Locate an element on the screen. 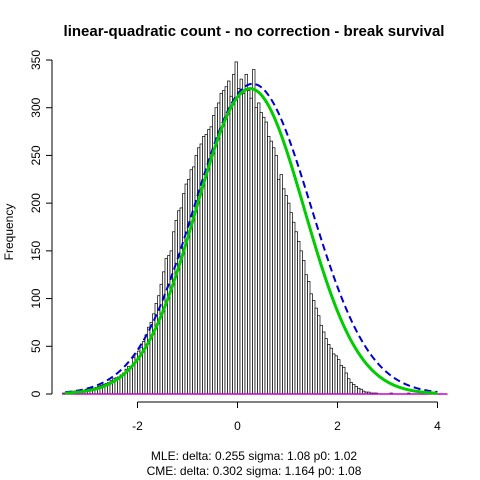 The image size is (480, 480). y-axis-label: Frequency is located at coordinates (9, 232).